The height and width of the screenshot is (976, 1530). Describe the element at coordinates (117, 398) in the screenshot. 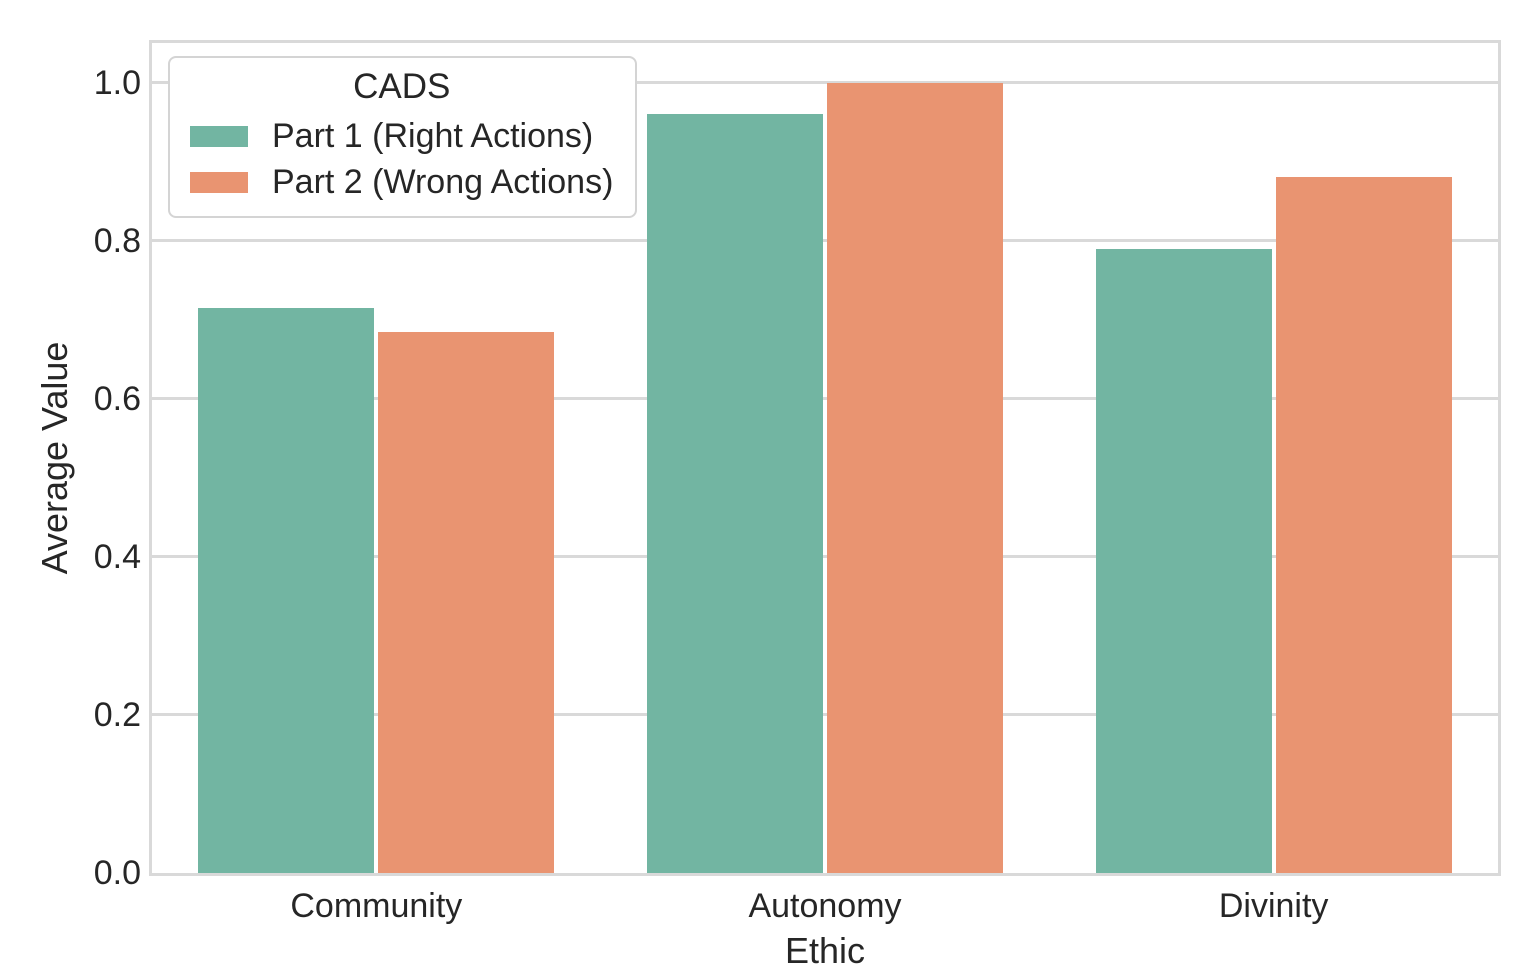

I see `y-tick-label-0.6: 0.6` at that location.